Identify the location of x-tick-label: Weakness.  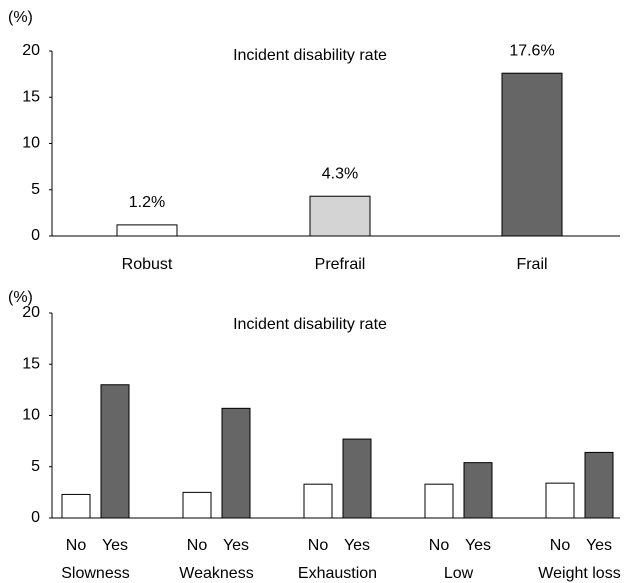
(216, 573).